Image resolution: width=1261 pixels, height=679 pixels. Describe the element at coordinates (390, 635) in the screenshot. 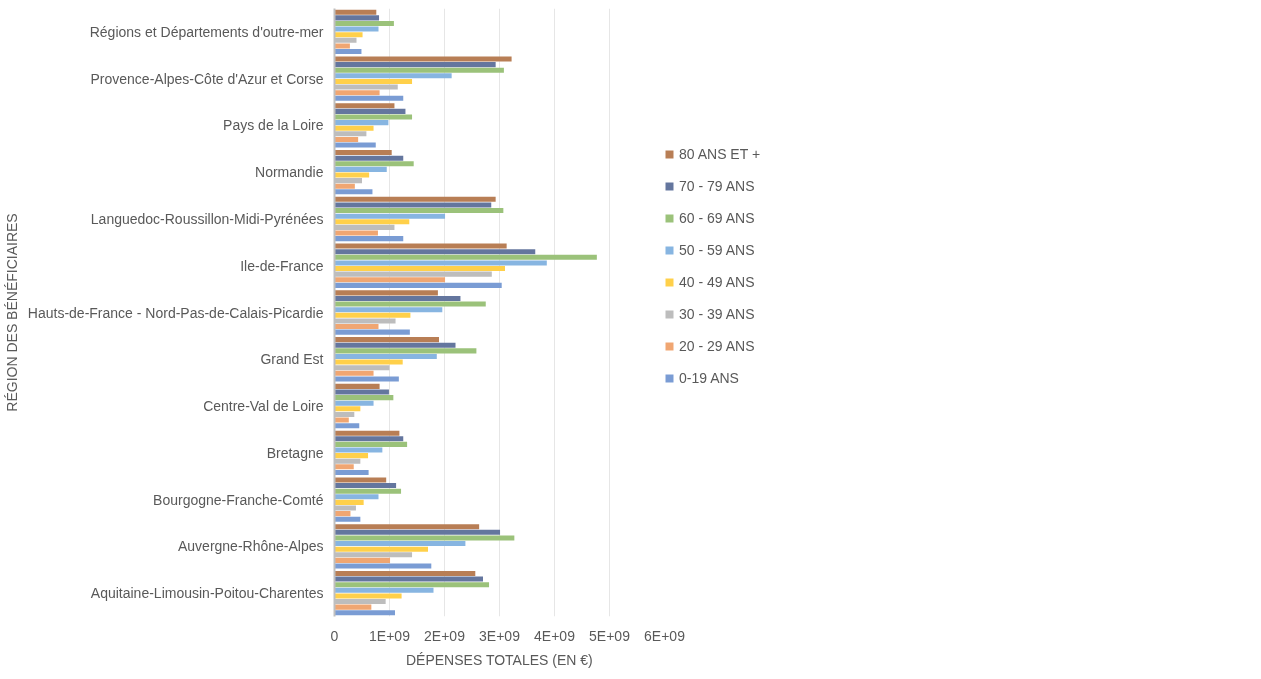

I see `x-tick-label: 1E+09` at that location.